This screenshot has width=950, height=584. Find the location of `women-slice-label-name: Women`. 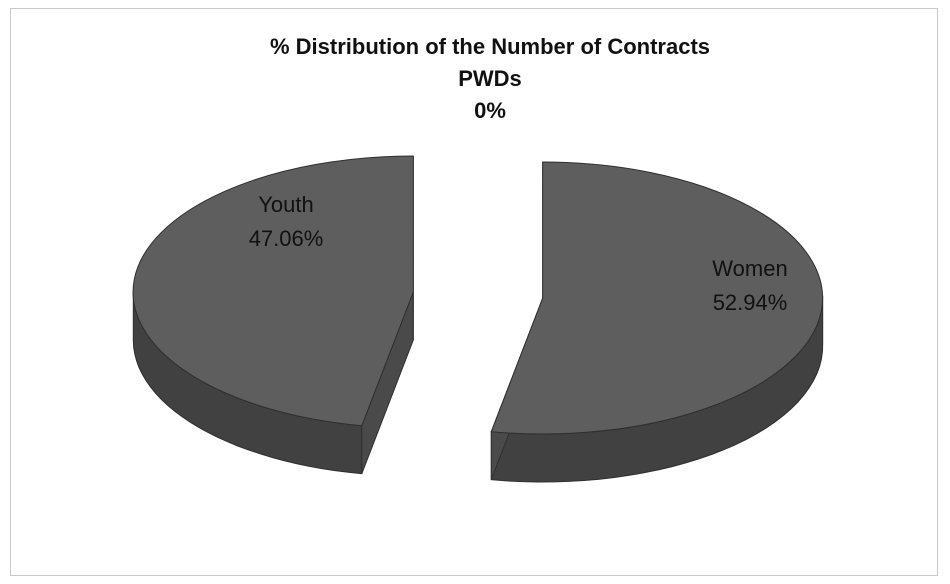

women-slice-label-name: Women is located at coordinates (749, 268).